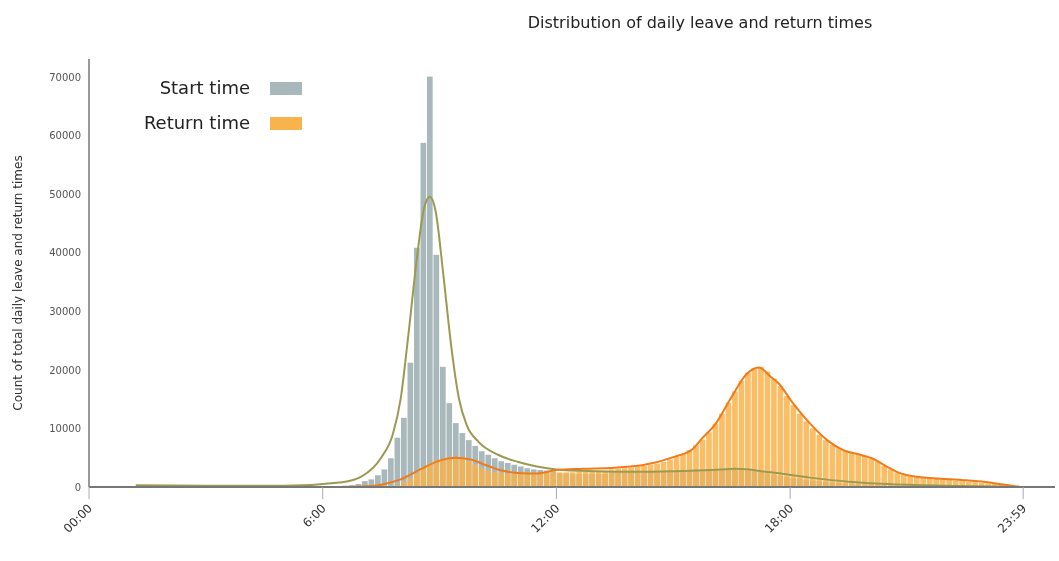  What do you see at coordinates (18, 283) in the screenshot?
I see `y-axis-title: Count of total daily leave and return times` at bounding box center [18, 283].